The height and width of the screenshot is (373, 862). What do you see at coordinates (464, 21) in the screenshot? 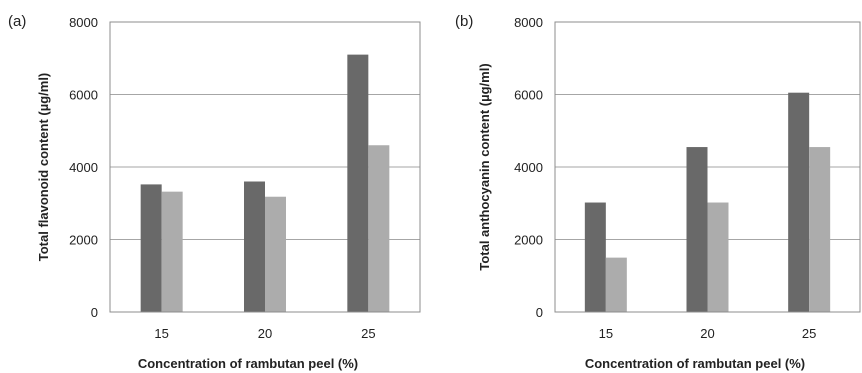
I see `panel-b-label: (b)` at bounding box center [464, 21].